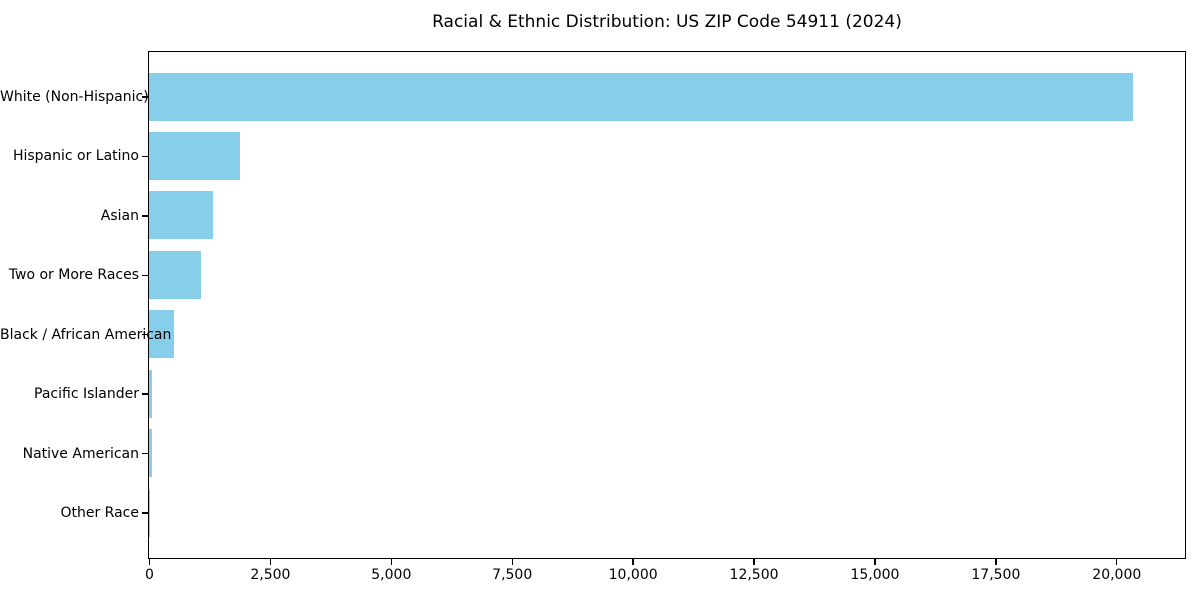 This screenshot has height=600, width=1200. I want to click on x-tick-label: 15,000, so click(875, 575).